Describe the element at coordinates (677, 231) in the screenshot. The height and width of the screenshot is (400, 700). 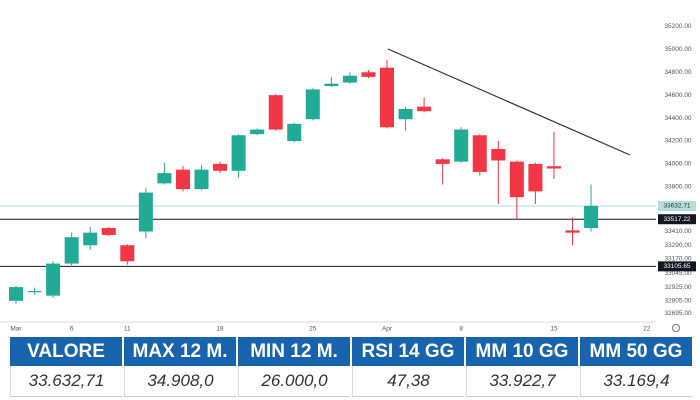
I see `y-tick-label: 33410.00` at that location.